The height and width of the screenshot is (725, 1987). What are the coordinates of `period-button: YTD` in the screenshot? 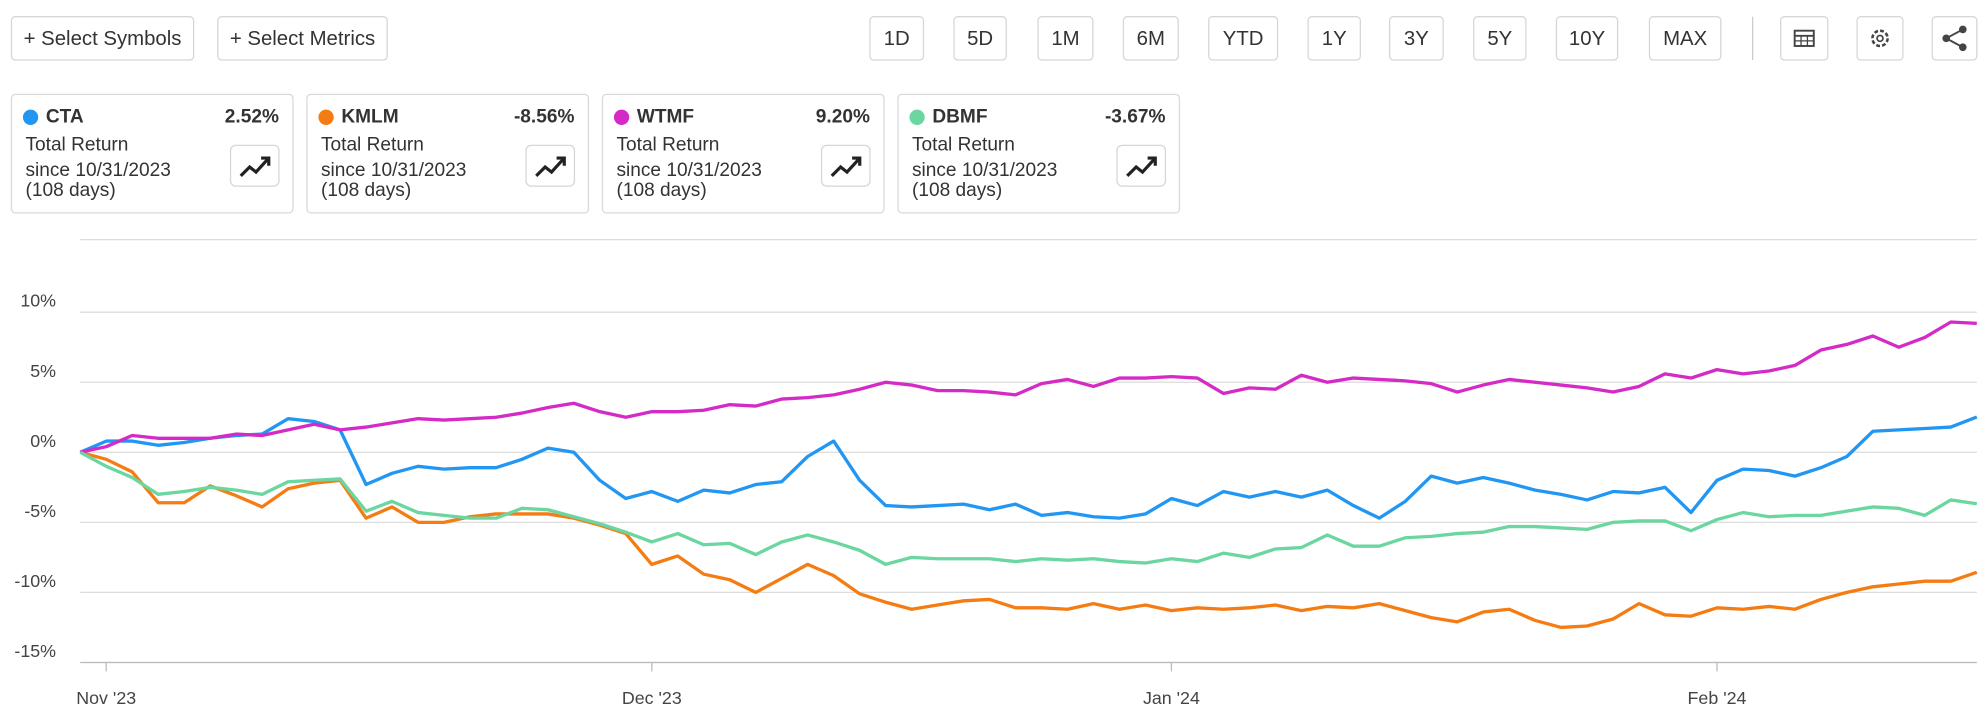 It's located at (1243, 38).